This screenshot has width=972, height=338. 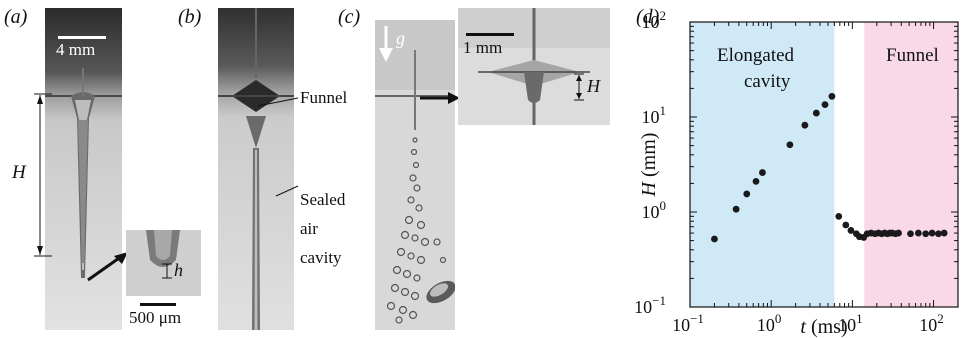 What do you see at coordinates (490, 34) in the screenshot?
I see `panel-c-inset-scale-bar` at bounding box center [490, 34].